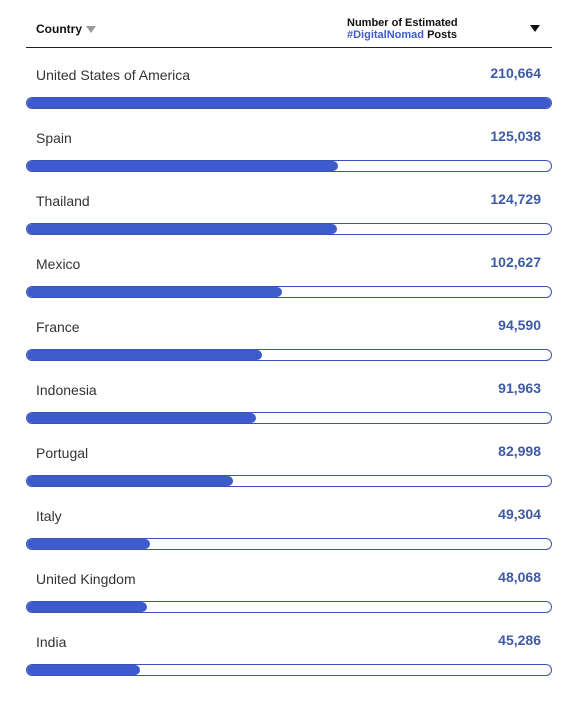 This screenshot has width=578, height=710. What do you see at coordinates (49, 516) in the screenshot?
I see `country-label: Italy` at bounding box center [49, 516].